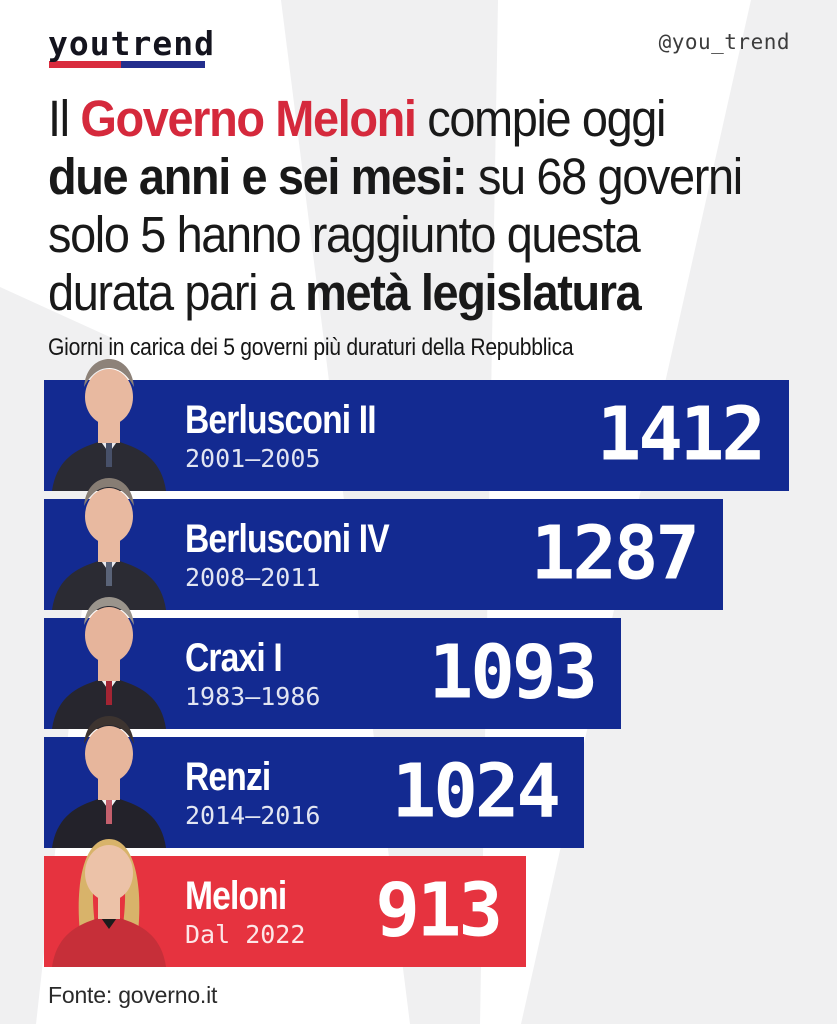 The height and width of the screenshot is (1024, 837). Describe the element at coordinates (253, 577) in the screenshot. I see `government-period: 2008–2011` at that location.